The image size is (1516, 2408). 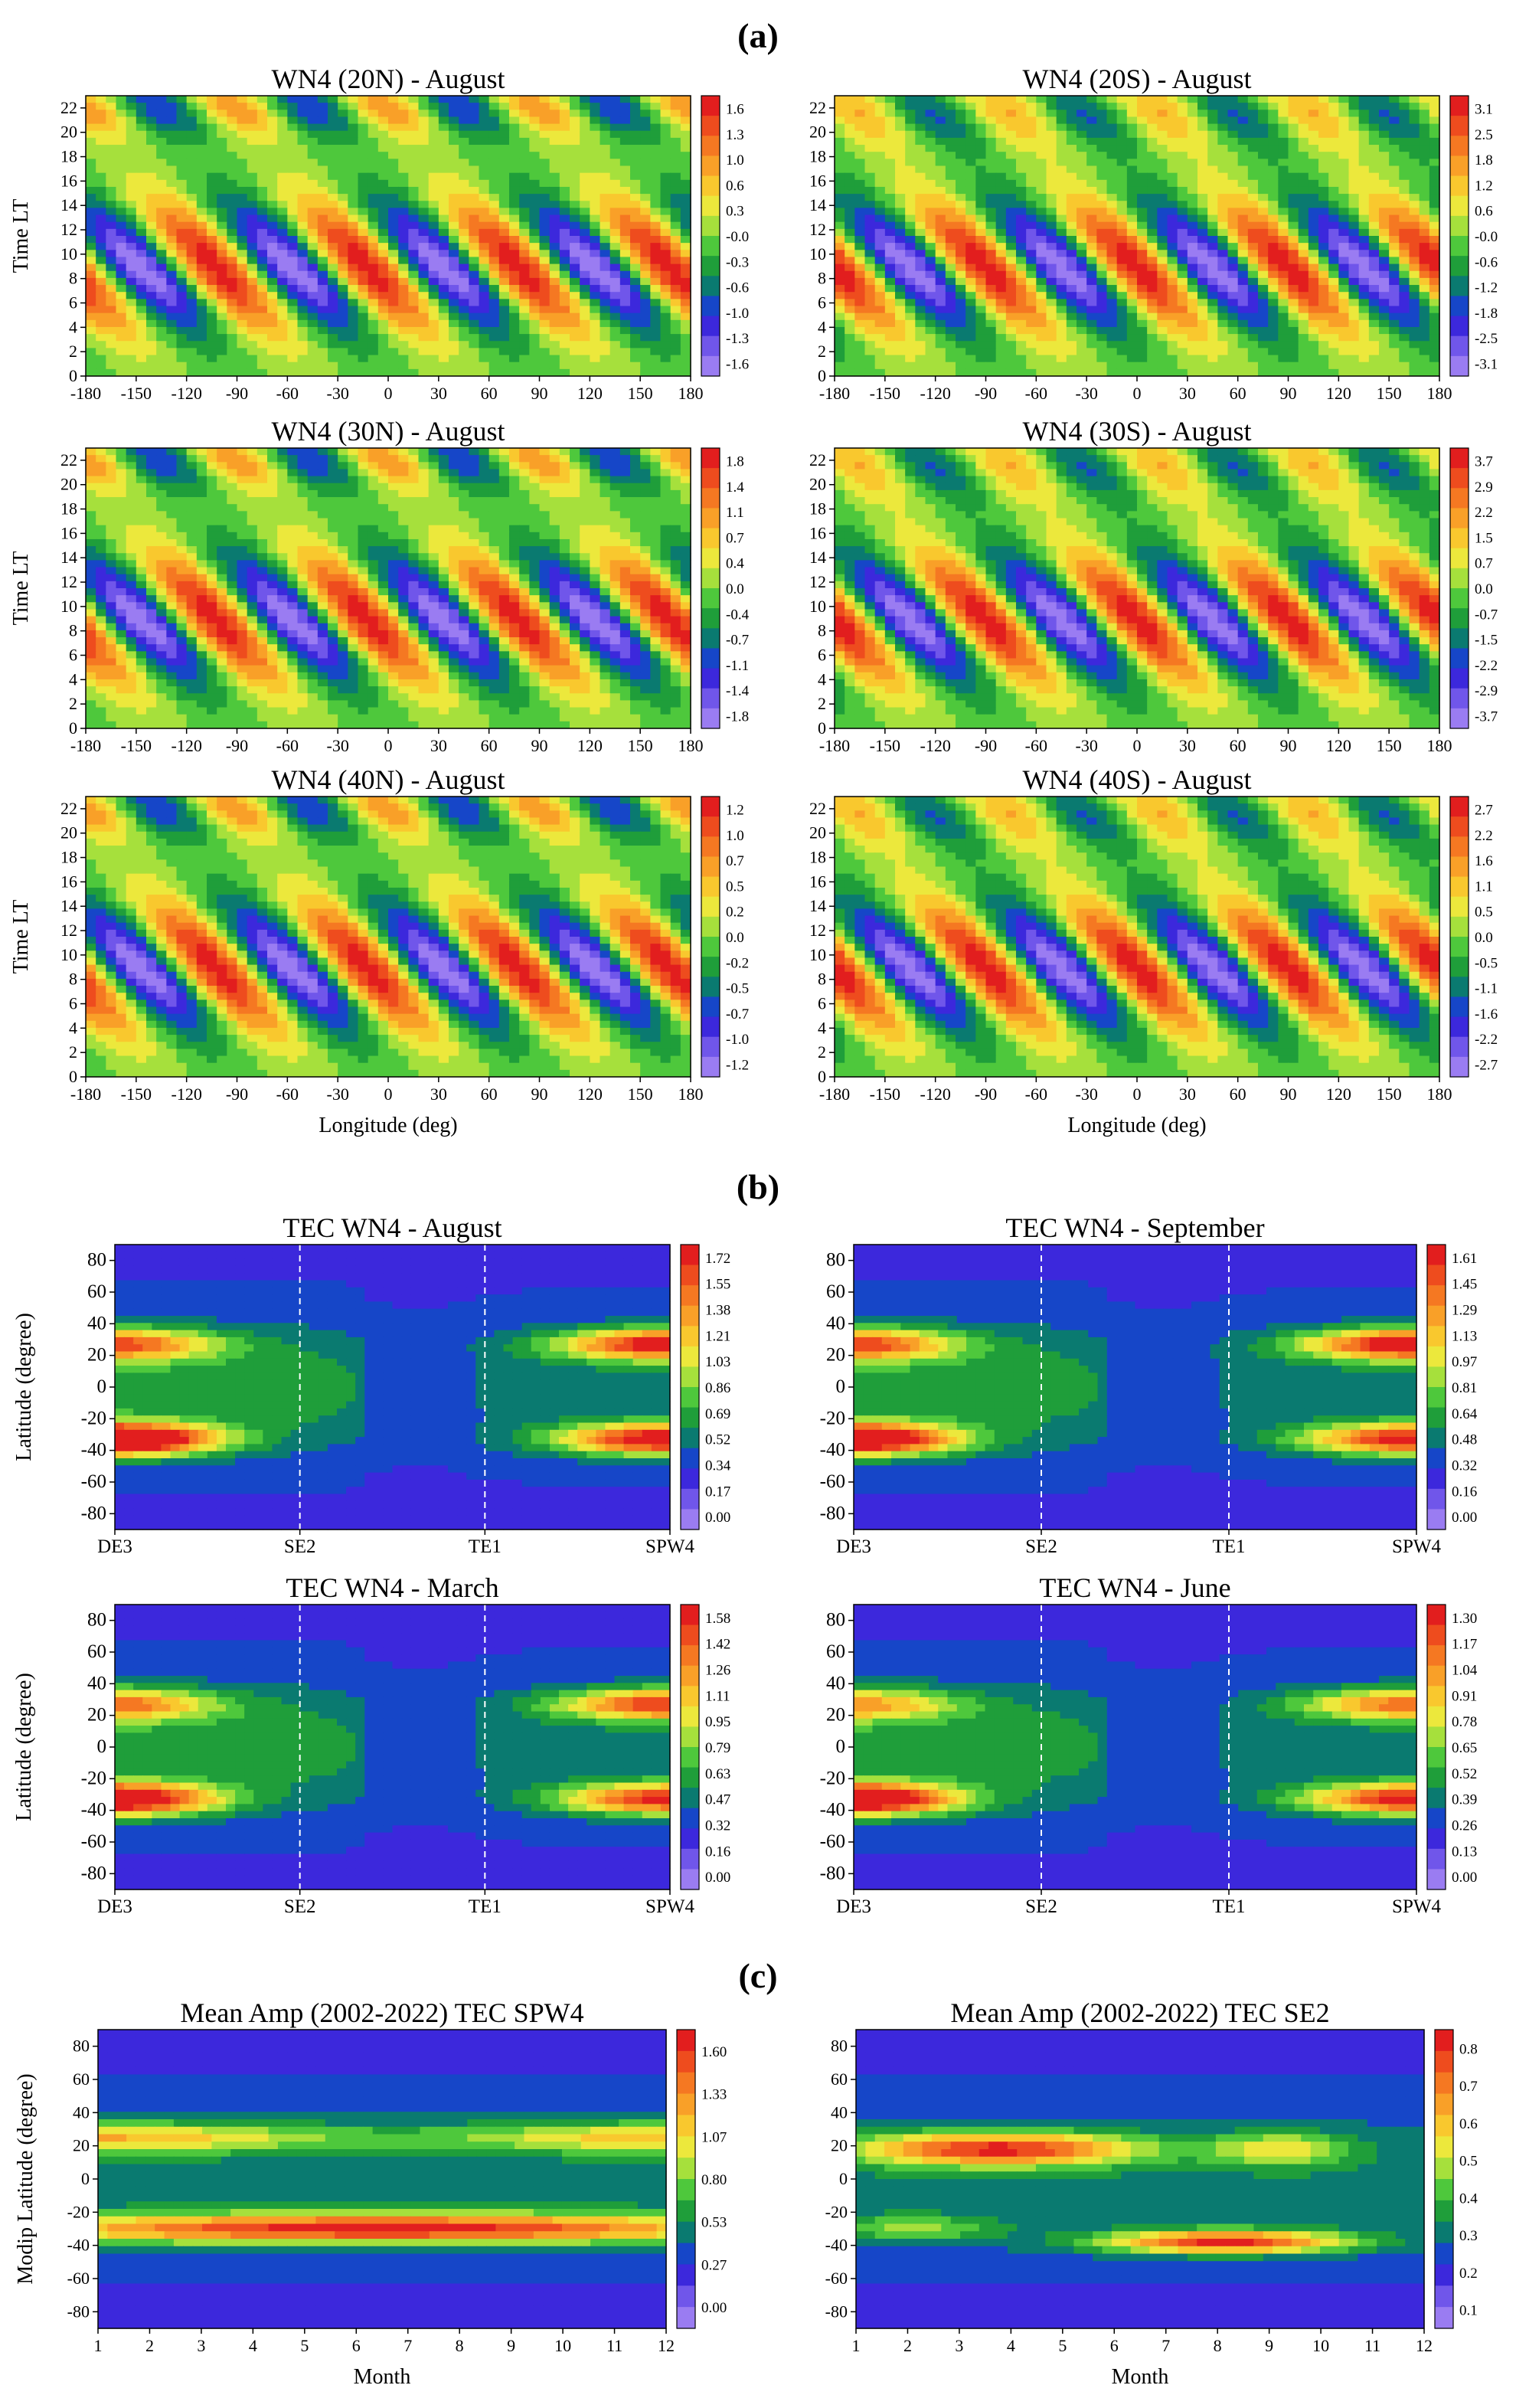 I want to click on y-tick-label: 6, so click(x=73, y=302).